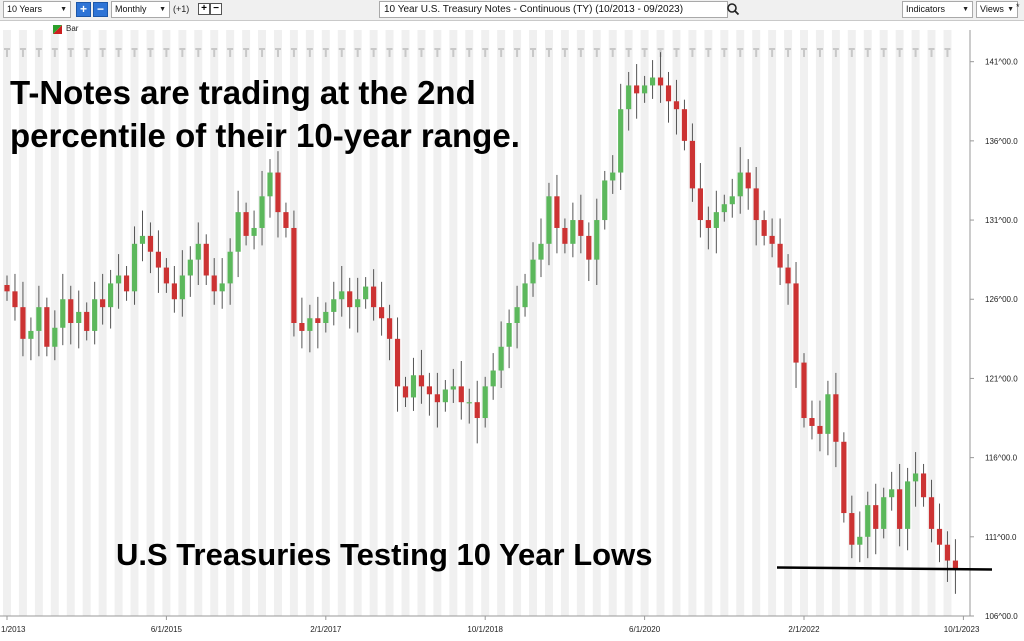 The height and width of the screenshot is (641, 1024). I want to click on period-select-value: 10 Years, so click(25, 9).